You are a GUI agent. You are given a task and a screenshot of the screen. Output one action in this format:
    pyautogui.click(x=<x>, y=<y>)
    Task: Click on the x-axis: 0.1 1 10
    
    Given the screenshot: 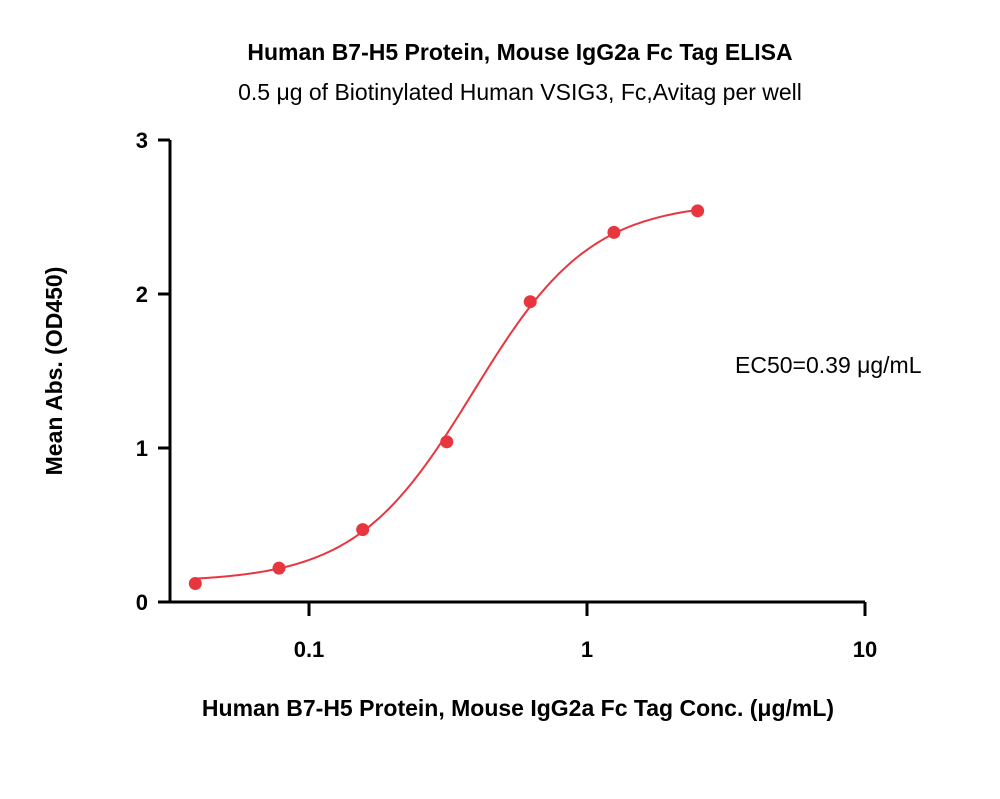 What is the action you would take?
    pyautogui.click(x=523, y=631)
    